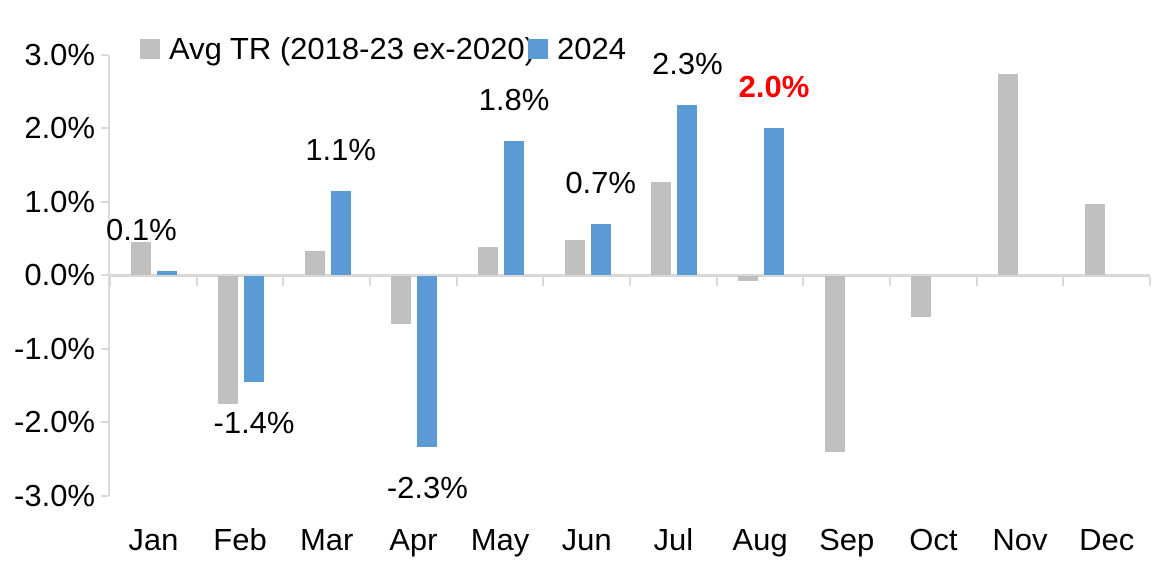 This screenshot has width=1152, height=570. I want to click on bar-avg-tr-2018-23-ex-2020-jul, so click(661, 228).